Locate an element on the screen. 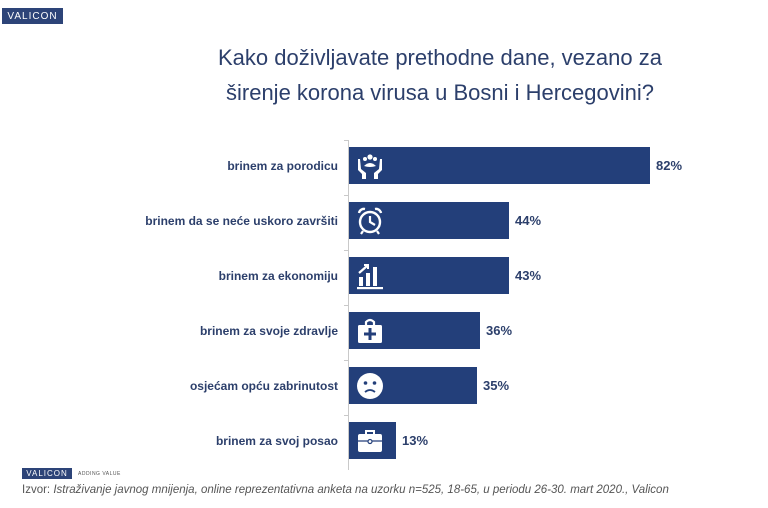  bar-value: 43% is located at coordinates (528, 275).